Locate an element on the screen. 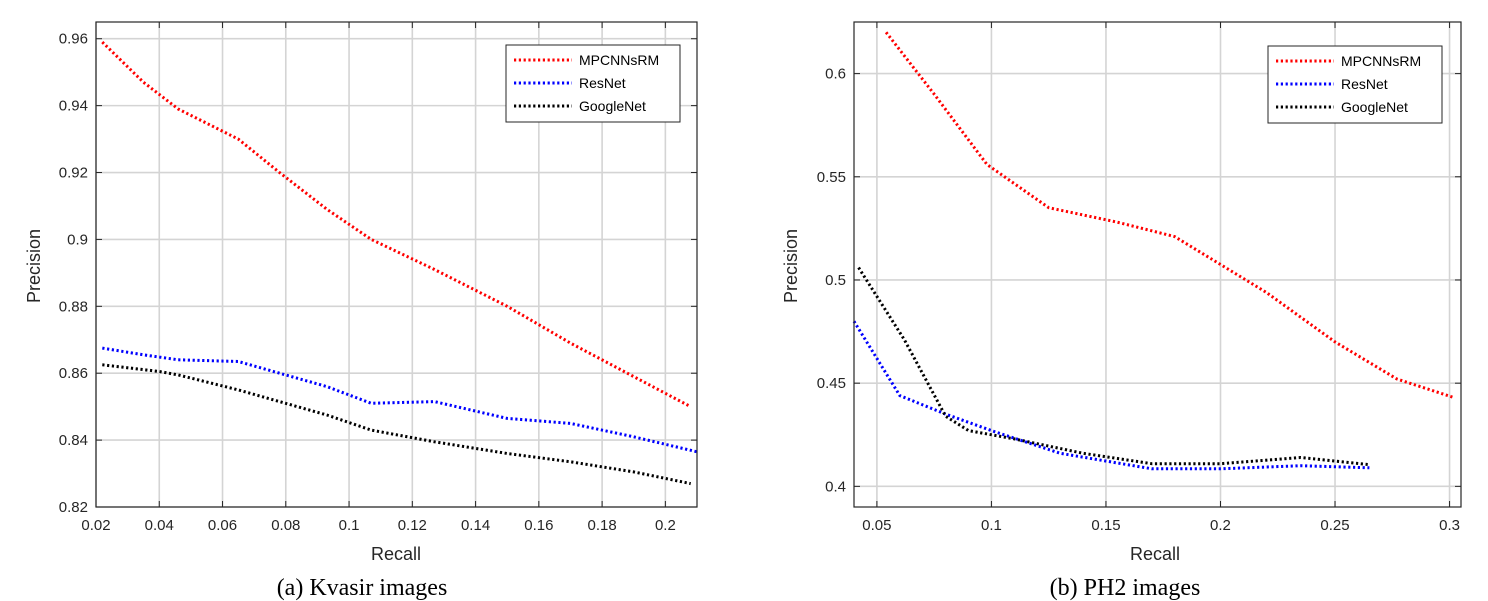 The height and width of the screenshot is (601, 1488). x-tick-label: 0.08 is located at coordinates (285, 525).